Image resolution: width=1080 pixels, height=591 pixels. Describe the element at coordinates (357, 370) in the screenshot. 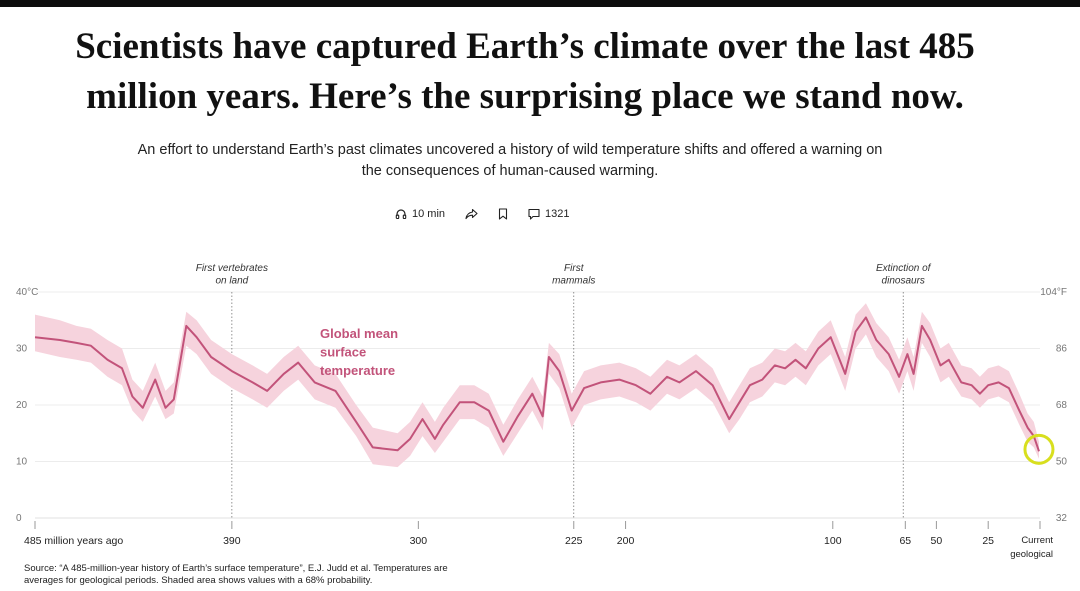

I see `series-label: temperature` at that location.